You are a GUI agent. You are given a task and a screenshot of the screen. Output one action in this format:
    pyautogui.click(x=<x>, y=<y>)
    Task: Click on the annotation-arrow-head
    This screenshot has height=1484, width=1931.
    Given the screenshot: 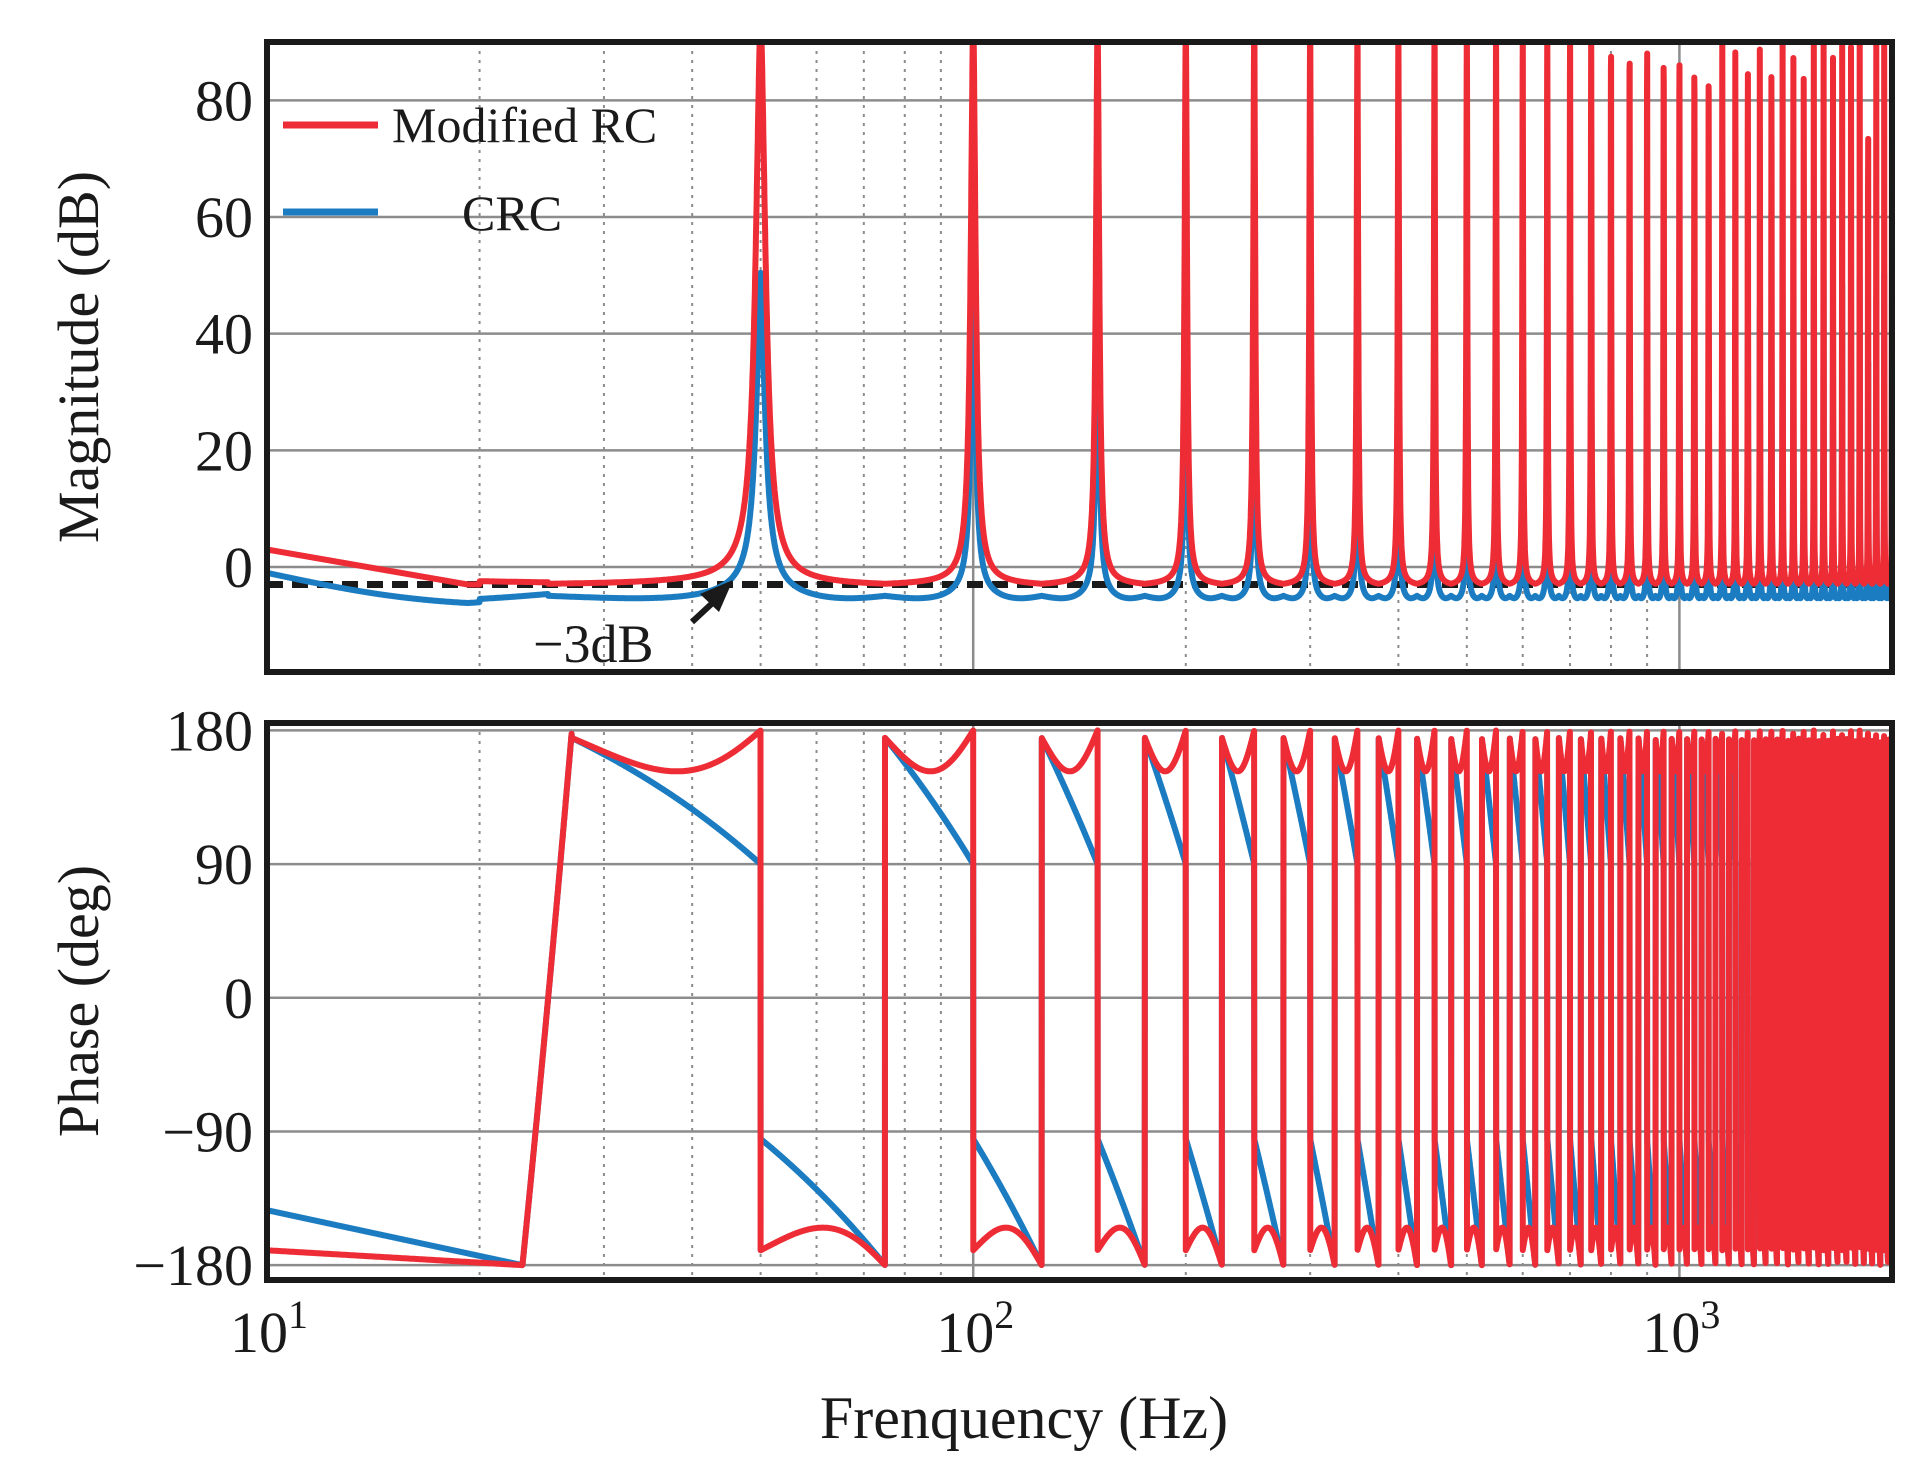 What is the action you would take?
    pyautogui.click(x=716, y=596)
    